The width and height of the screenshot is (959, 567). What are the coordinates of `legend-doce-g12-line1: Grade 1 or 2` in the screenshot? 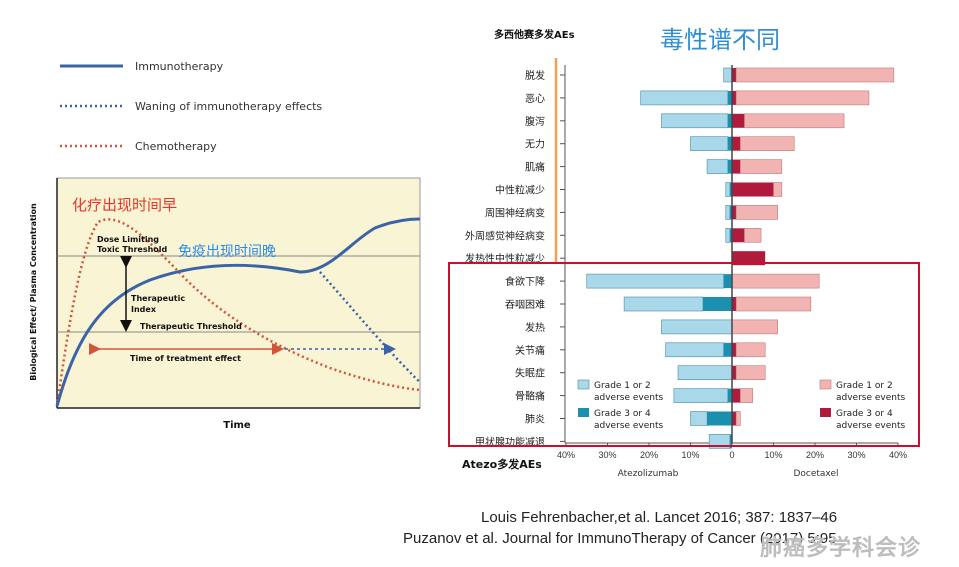 It's located at (864, 386).